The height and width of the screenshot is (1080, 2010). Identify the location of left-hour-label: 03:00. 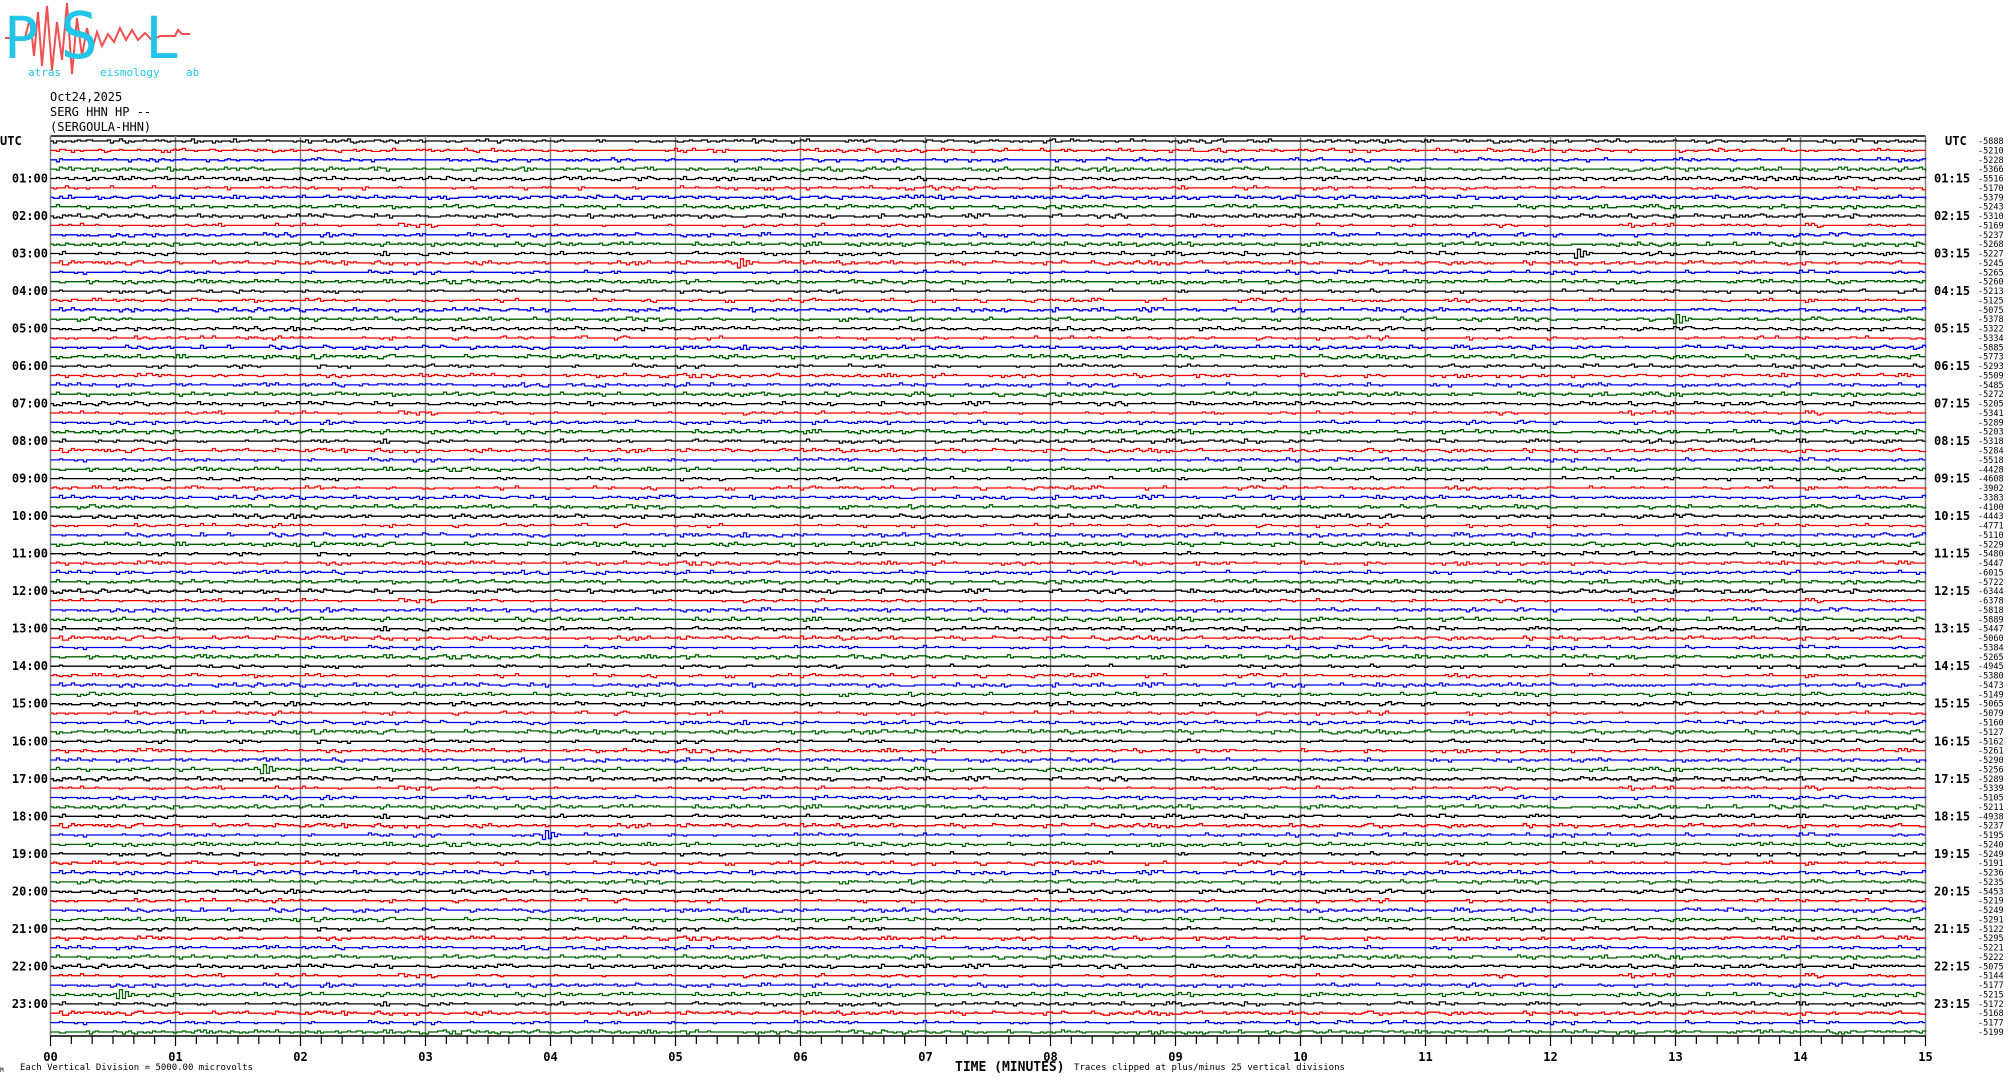
(30, 254).